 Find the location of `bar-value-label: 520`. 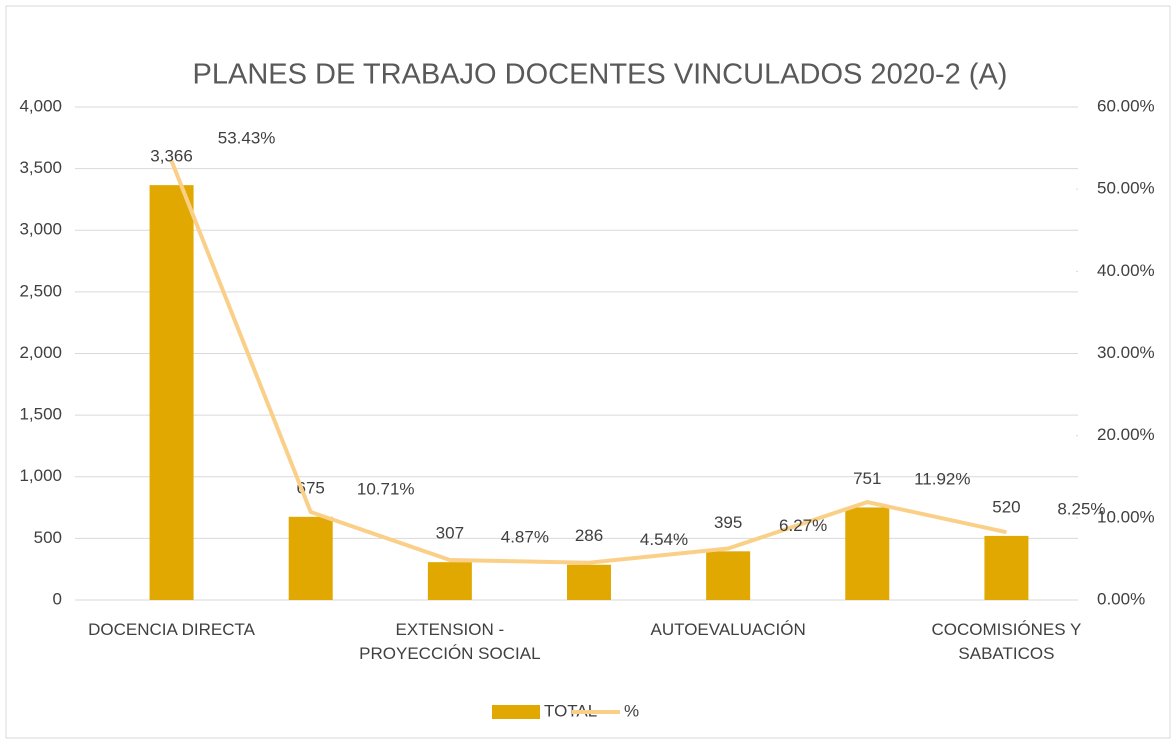

bar-value-label: 520 is located at coordinates (1006, 506).